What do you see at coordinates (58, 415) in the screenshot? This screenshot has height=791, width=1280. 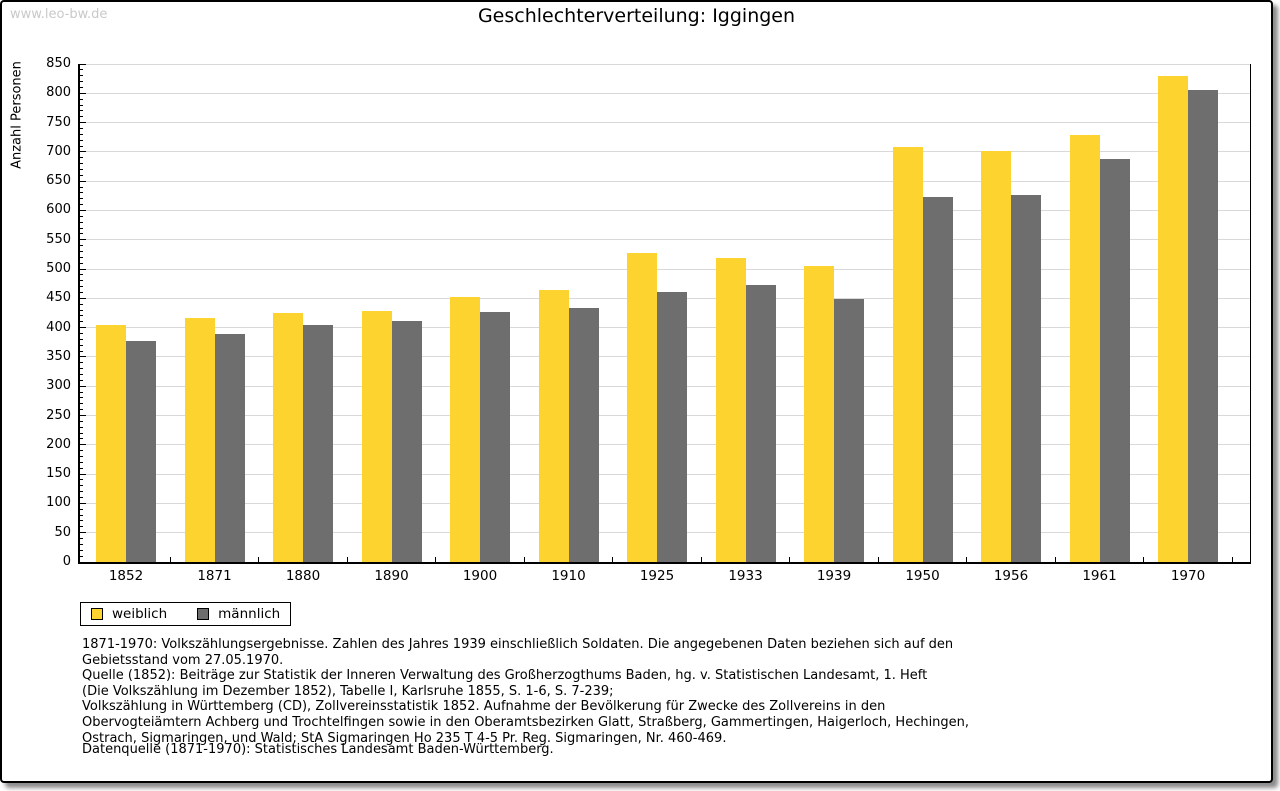 I see `y-tick-label-250: 250` at bounding box center [58, 415].